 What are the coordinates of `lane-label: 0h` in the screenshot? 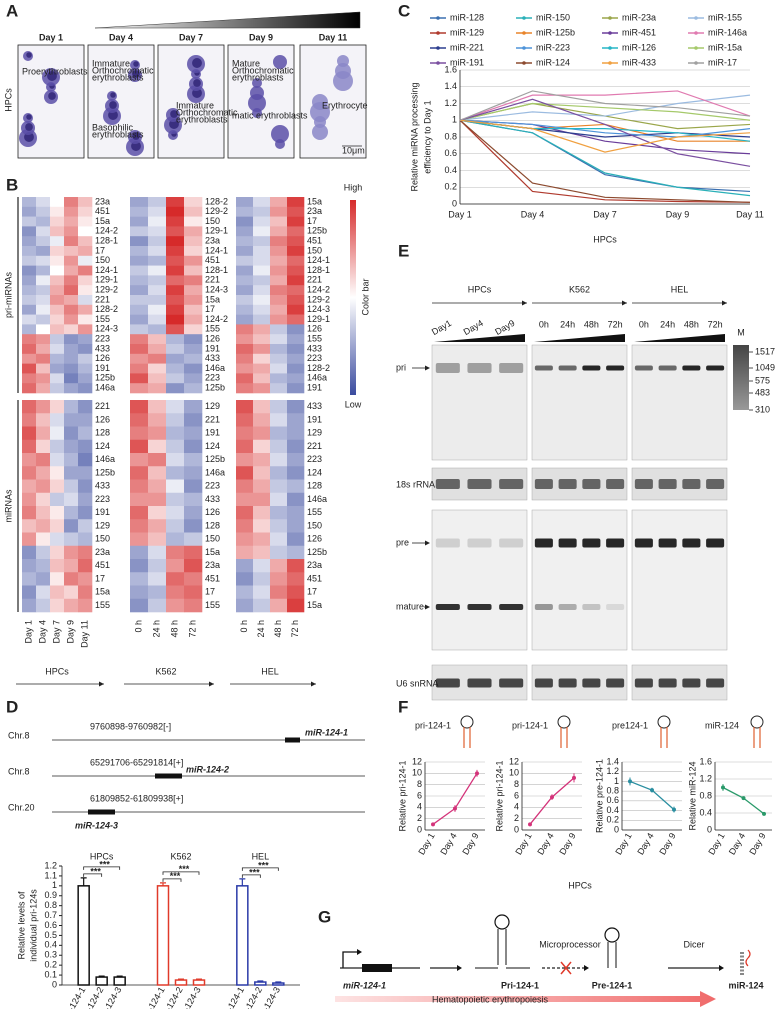 It's located at (644, 324).